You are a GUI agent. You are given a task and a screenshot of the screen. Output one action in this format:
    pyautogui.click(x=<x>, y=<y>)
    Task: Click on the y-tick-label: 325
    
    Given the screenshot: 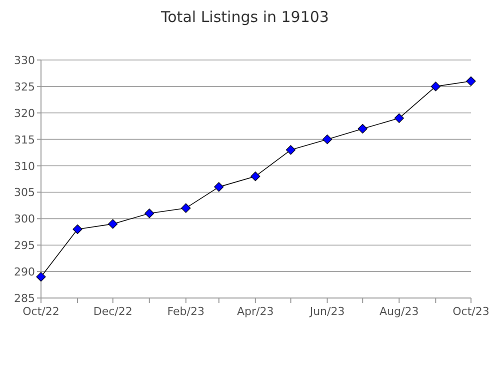 What is the action you would take?
    pyautogui.click(x=24, y=87)
    